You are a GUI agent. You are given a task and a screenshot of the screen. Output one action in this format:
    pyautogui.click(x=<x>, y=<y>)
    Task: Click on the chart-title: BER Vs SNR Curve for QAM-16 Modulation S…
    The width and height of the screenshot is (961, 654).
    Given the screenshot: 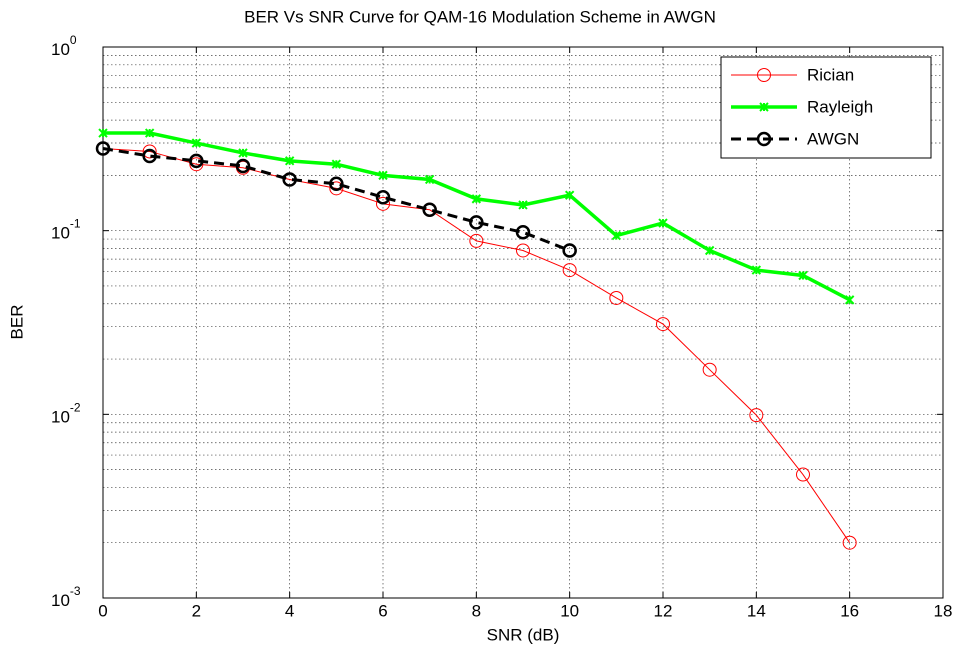 What is the action you would take?
    pyautogui.click(x=480, y=16)
    